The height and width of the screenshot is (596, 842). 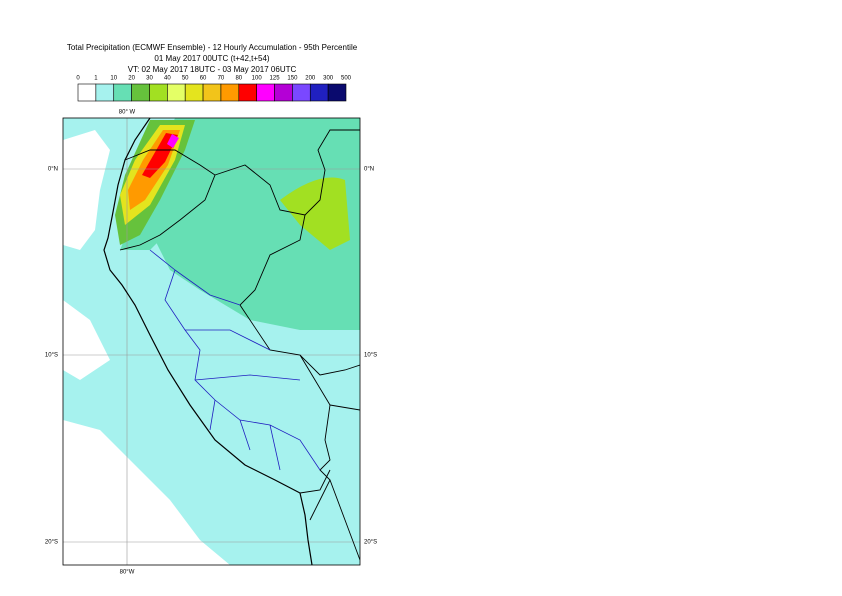 What do you see at coordinates (310, 79) in the screenshot?
I see `legend-label: 200` at bounding box center [310, 79].